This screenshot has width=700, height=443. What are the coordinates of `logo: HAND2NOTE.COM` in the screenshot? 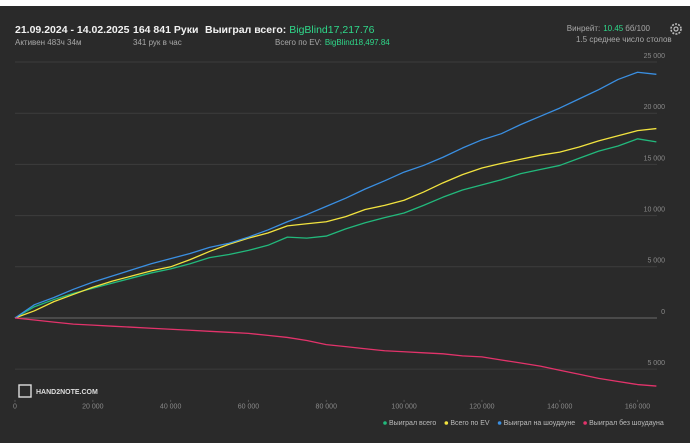 It's located at (67, 392).